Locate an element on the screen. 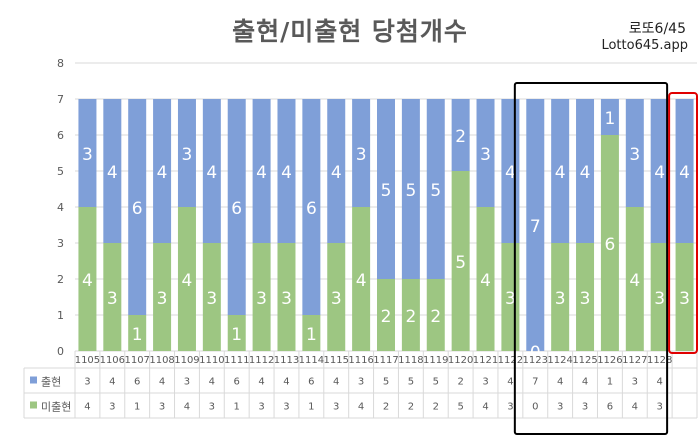  x-tick-label: 1121 is located at coordinates (485, 360).